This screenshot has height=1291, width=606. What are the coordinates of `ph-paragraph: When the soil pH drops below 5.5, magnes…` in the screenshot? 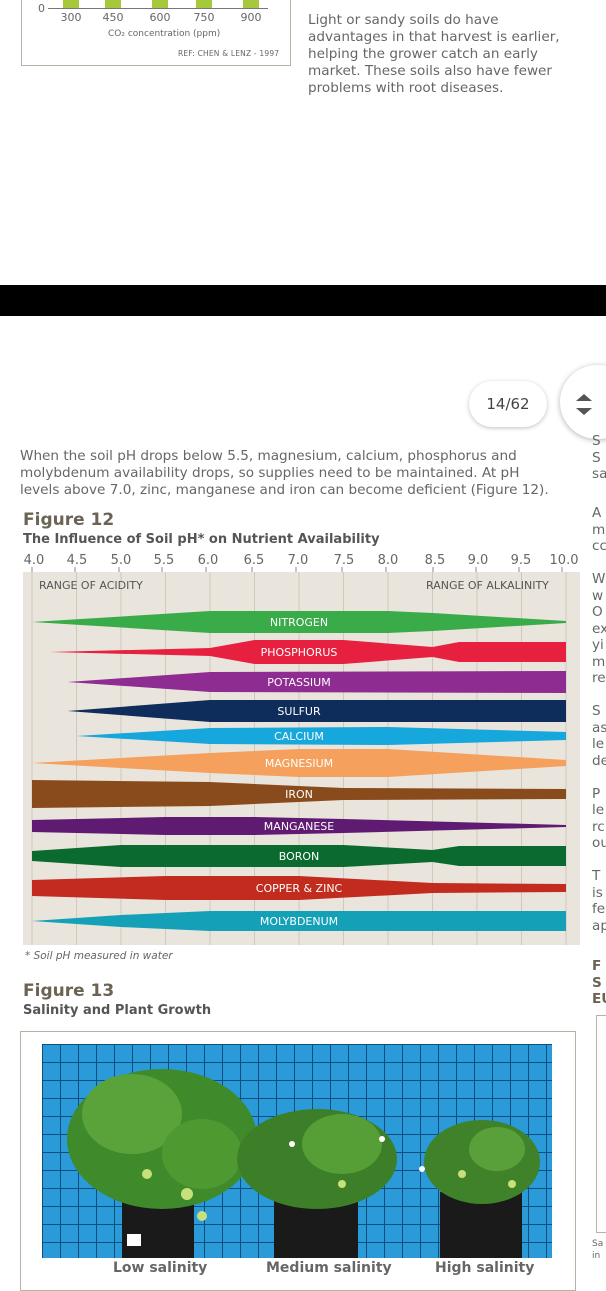 It's located at (284, 473).